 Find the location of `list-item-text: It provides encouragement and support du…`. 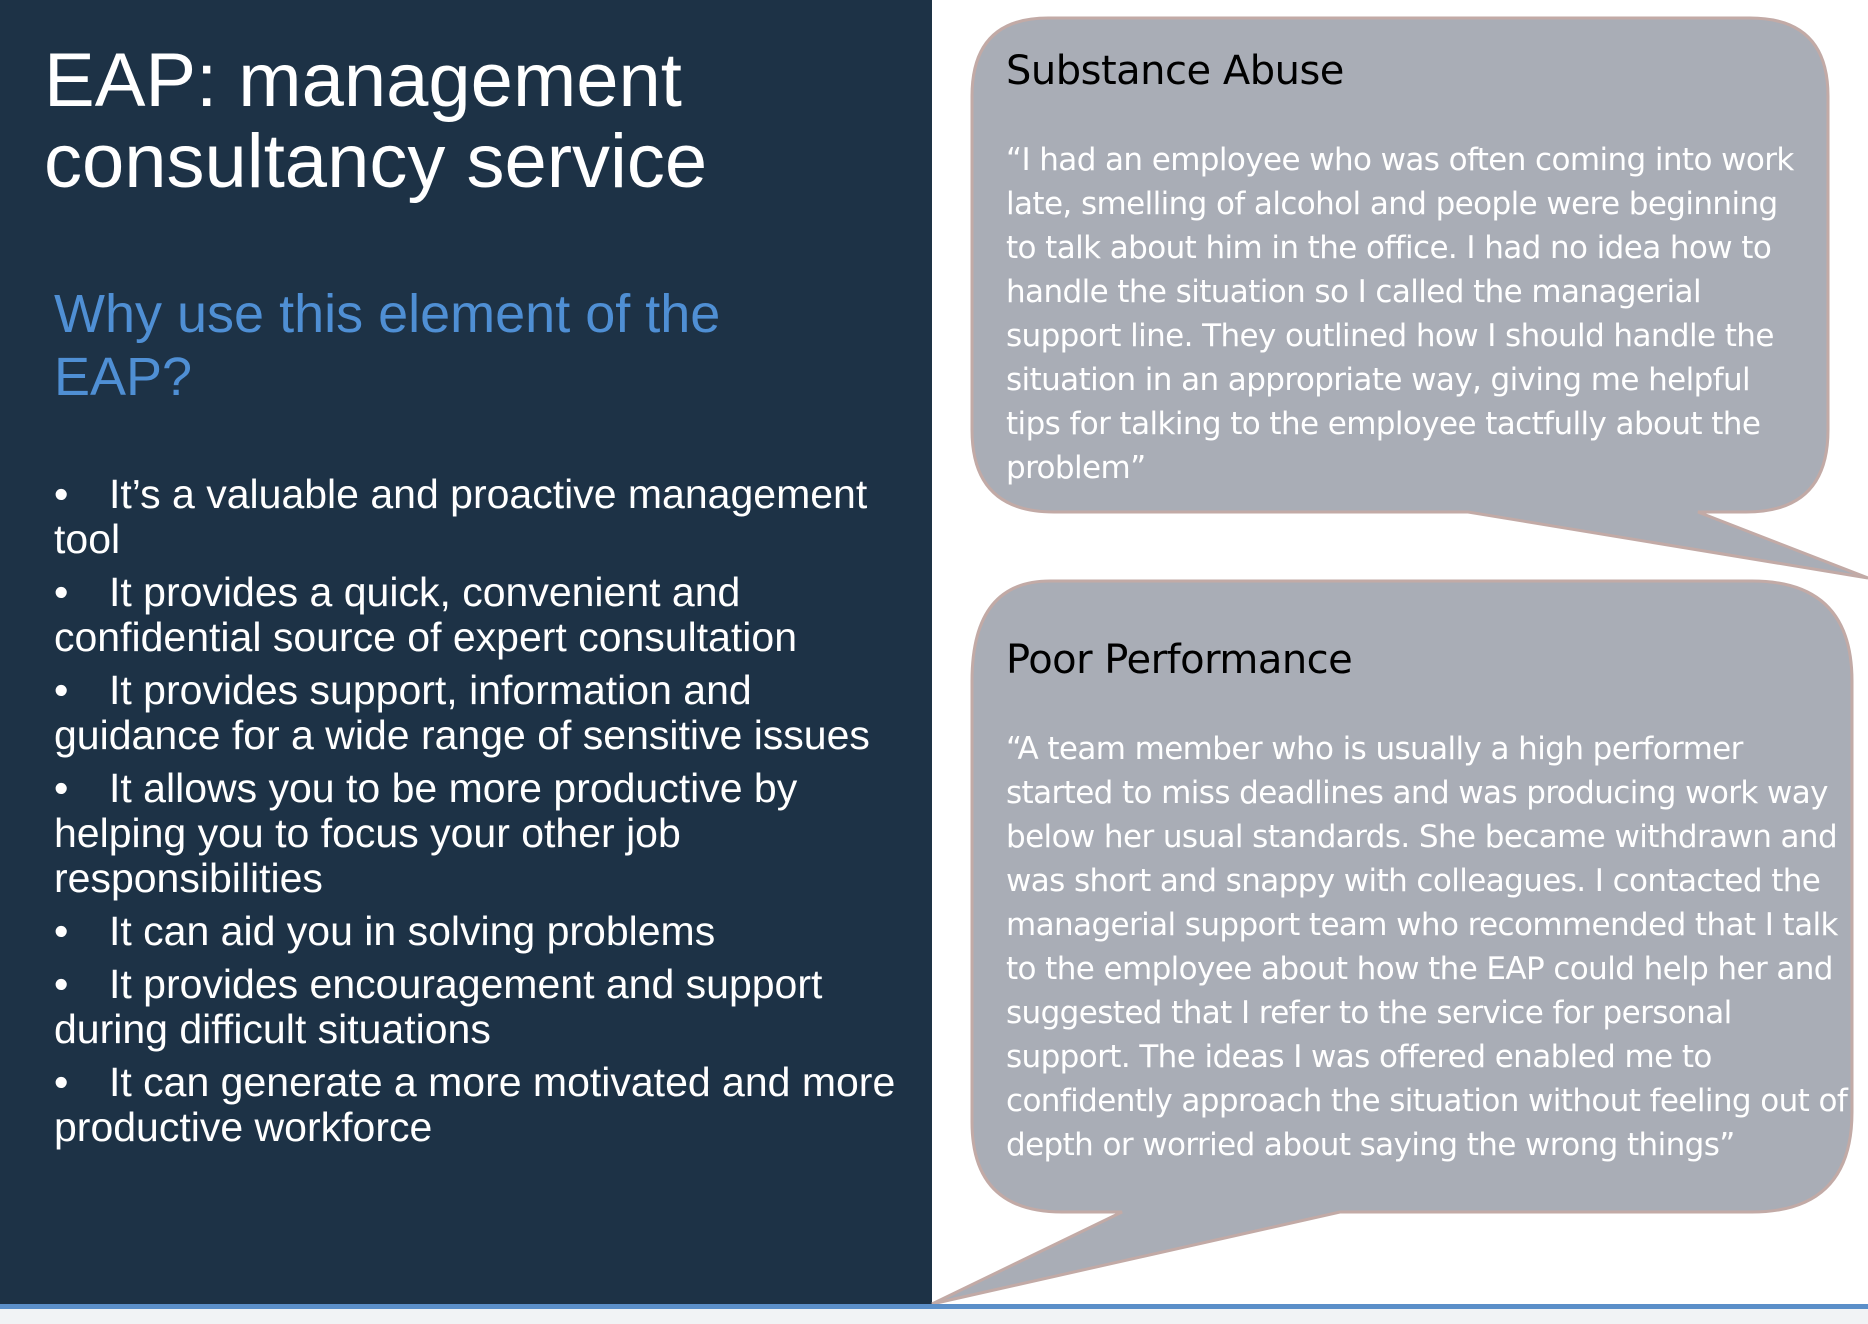

list-item-text: It provides encouragement and support du… is located at coordinates (438, 1006).